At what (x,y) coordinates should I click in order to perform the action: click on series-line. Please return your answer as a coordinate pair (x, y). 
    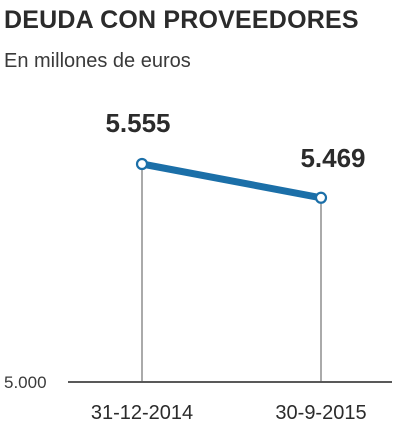
    Looking at the image, I should click on (231, 181).